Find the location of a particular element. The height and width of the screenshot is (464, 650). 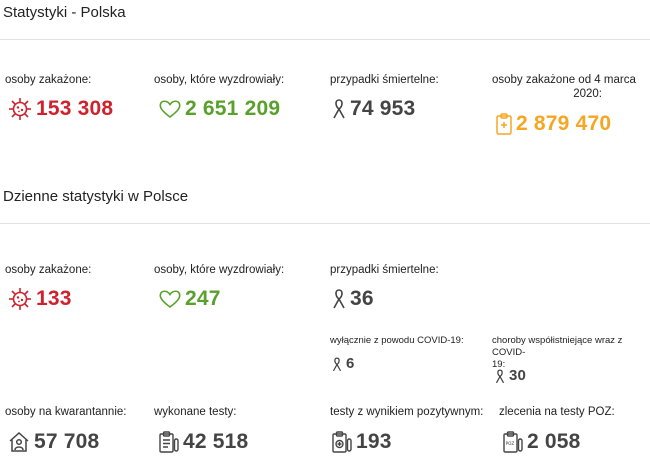

stat-daily-deaths: 36 is located at coordinates (352, 299).